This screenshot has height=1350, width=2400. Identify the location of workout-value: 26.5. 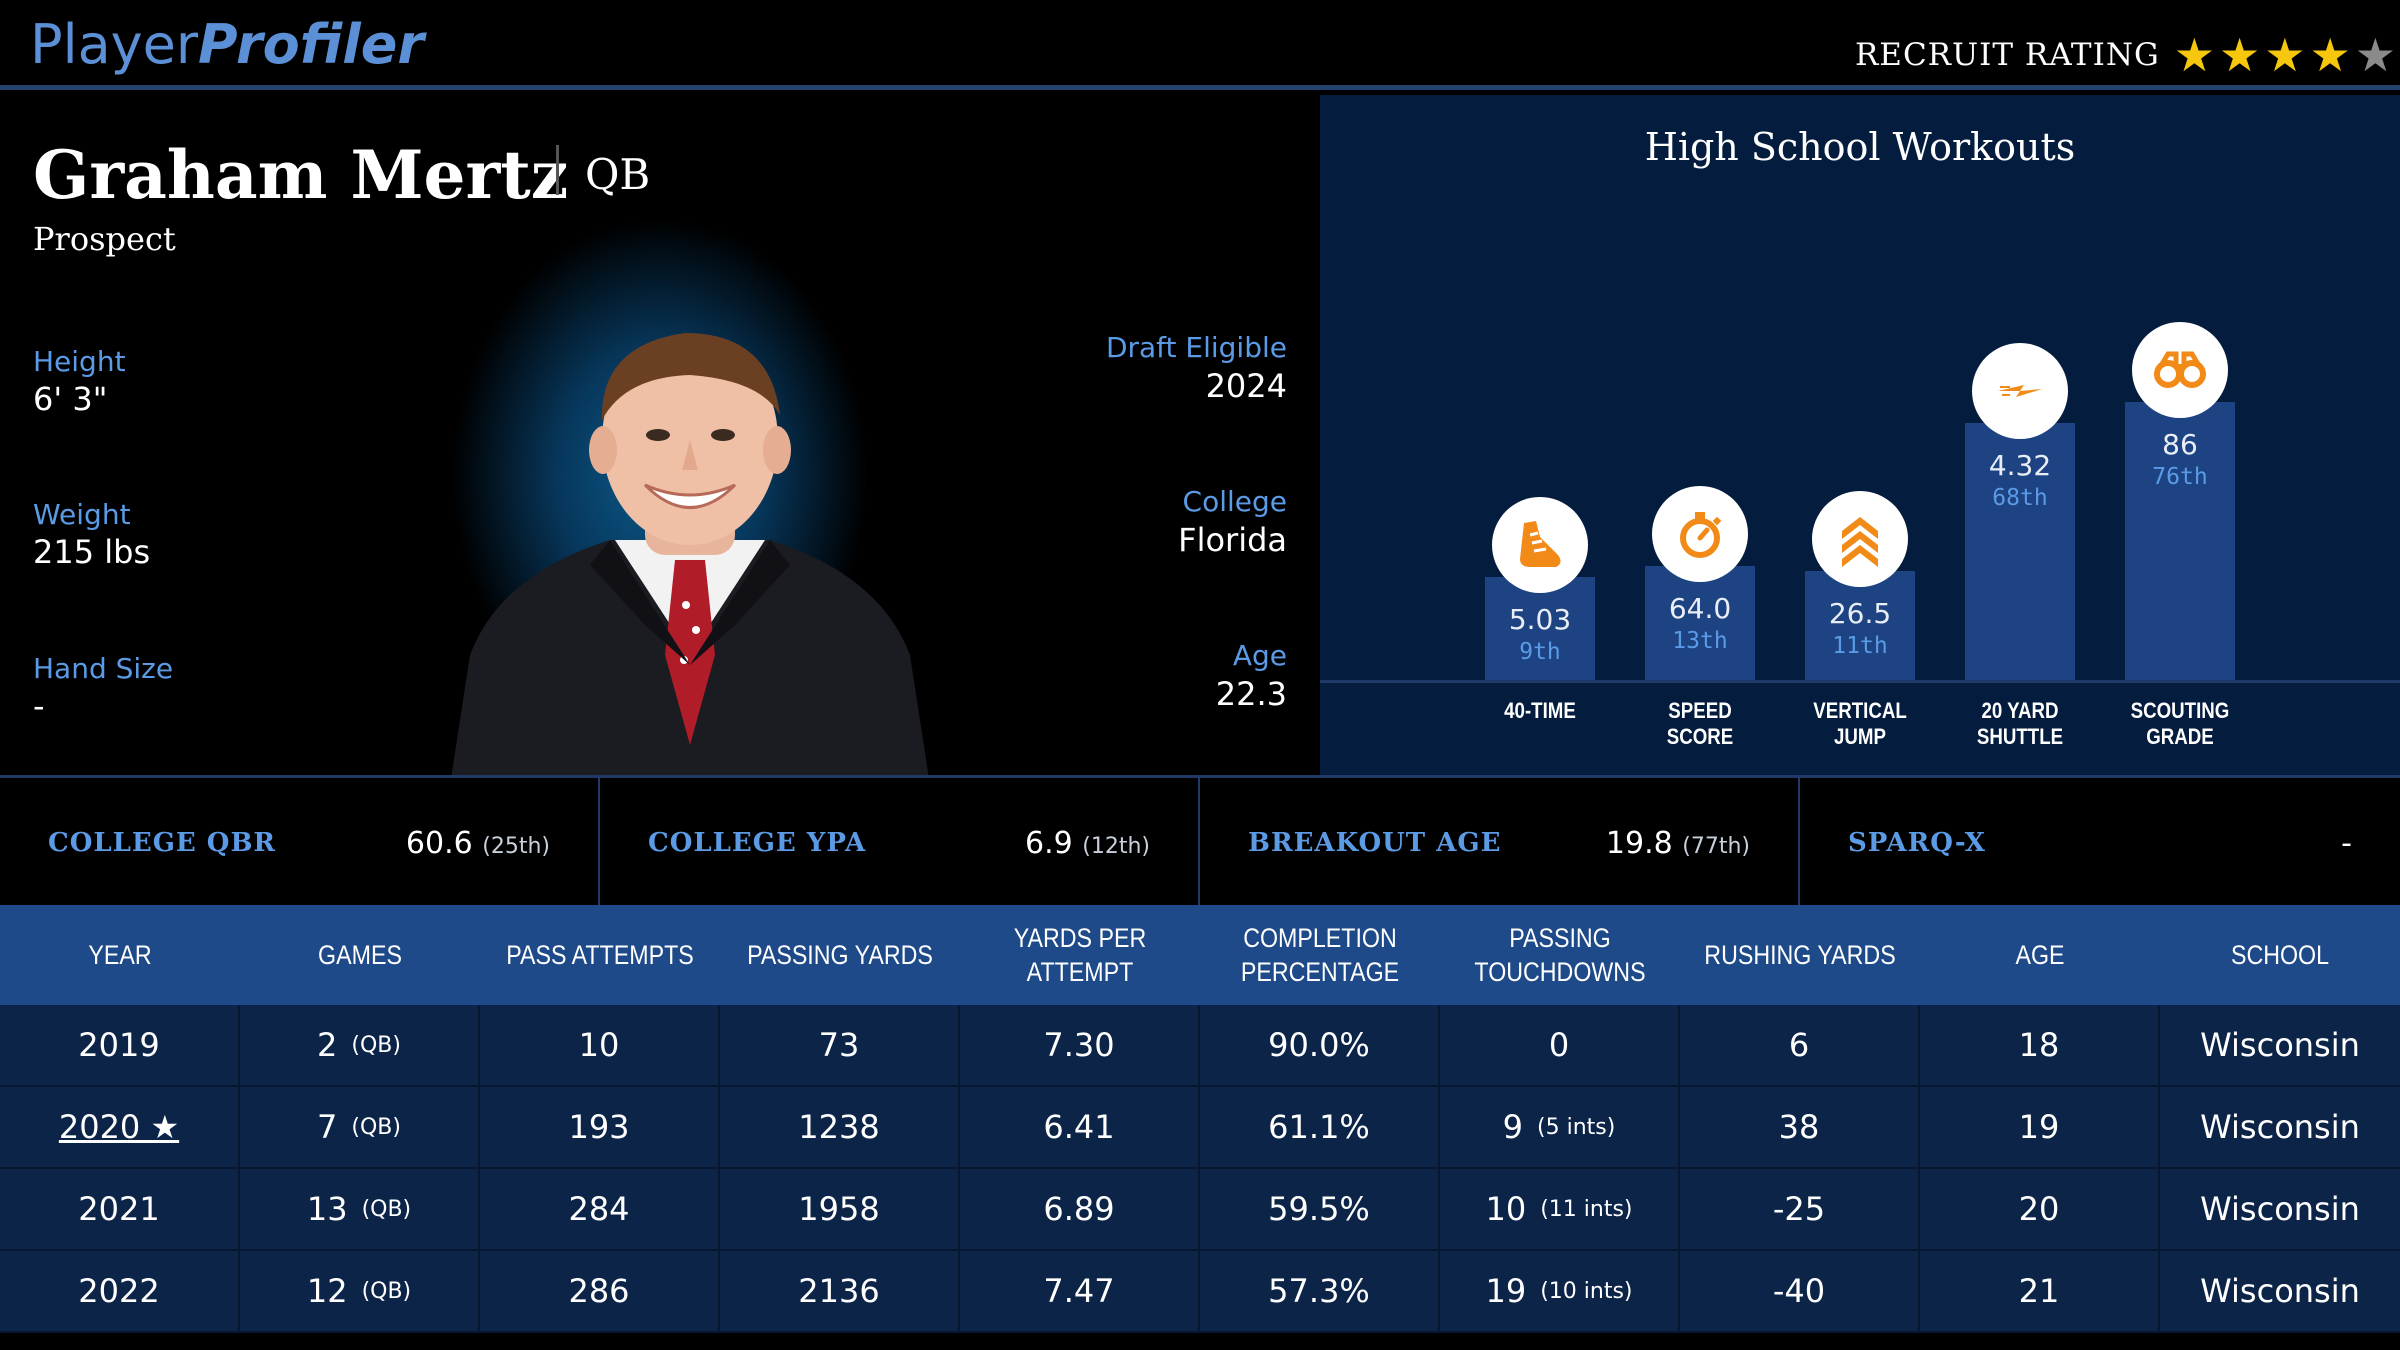
(1860, 614).